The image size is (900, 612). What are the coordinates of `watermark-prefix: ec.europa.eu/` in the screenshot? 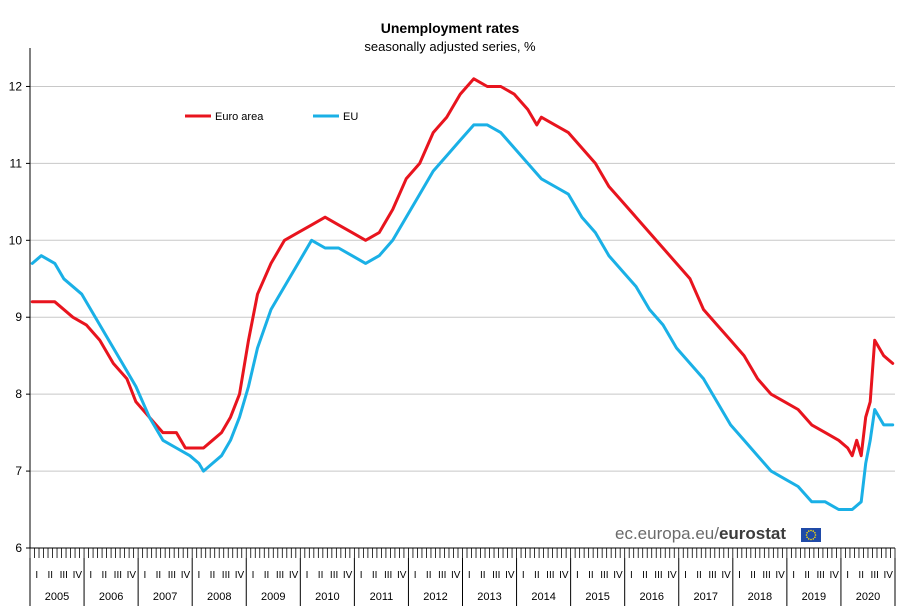 It's located at (667, 533).